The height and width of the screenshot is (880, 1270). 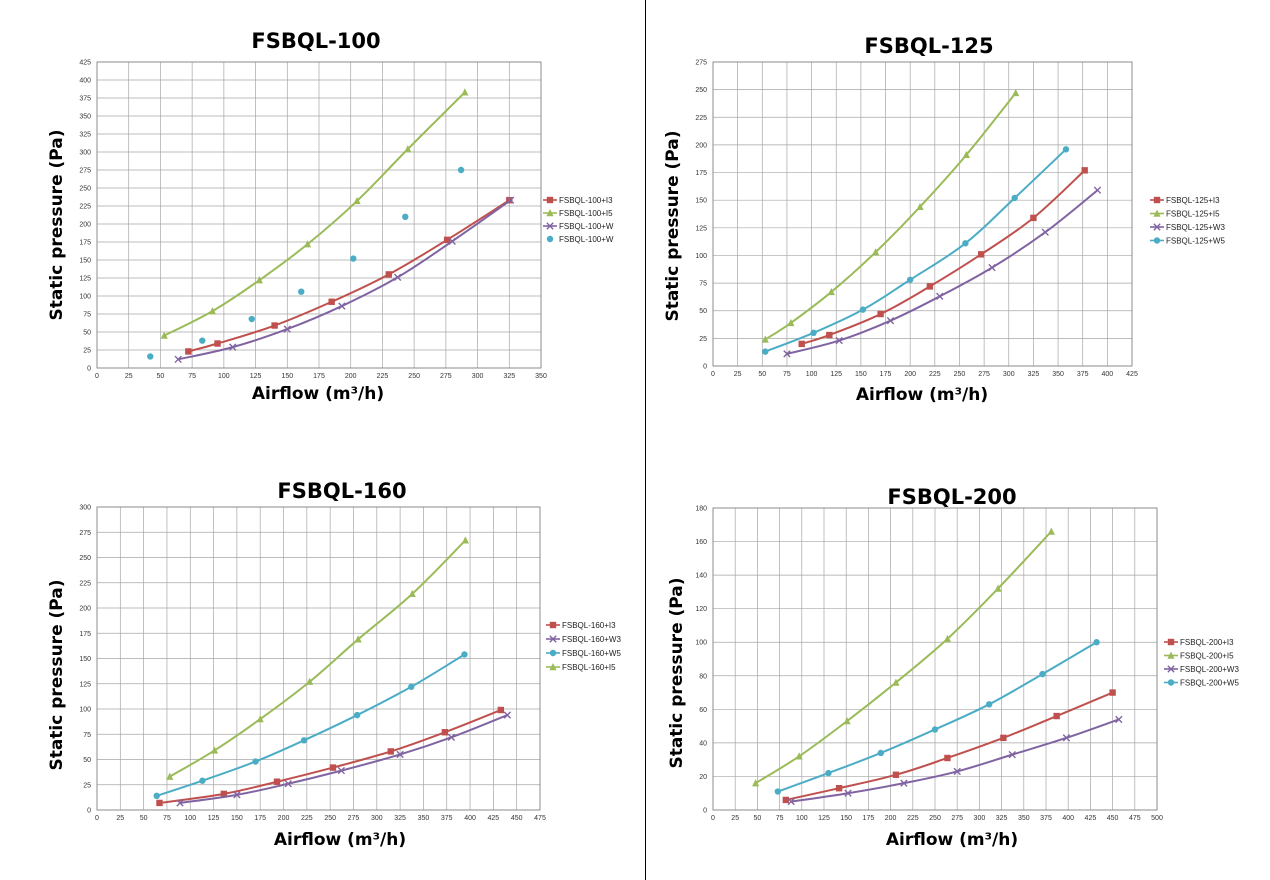 What do you see at coordinates (701, 173) in the screenshot?
I see `y-tick-label: 175` at bounding box center [701, 173].